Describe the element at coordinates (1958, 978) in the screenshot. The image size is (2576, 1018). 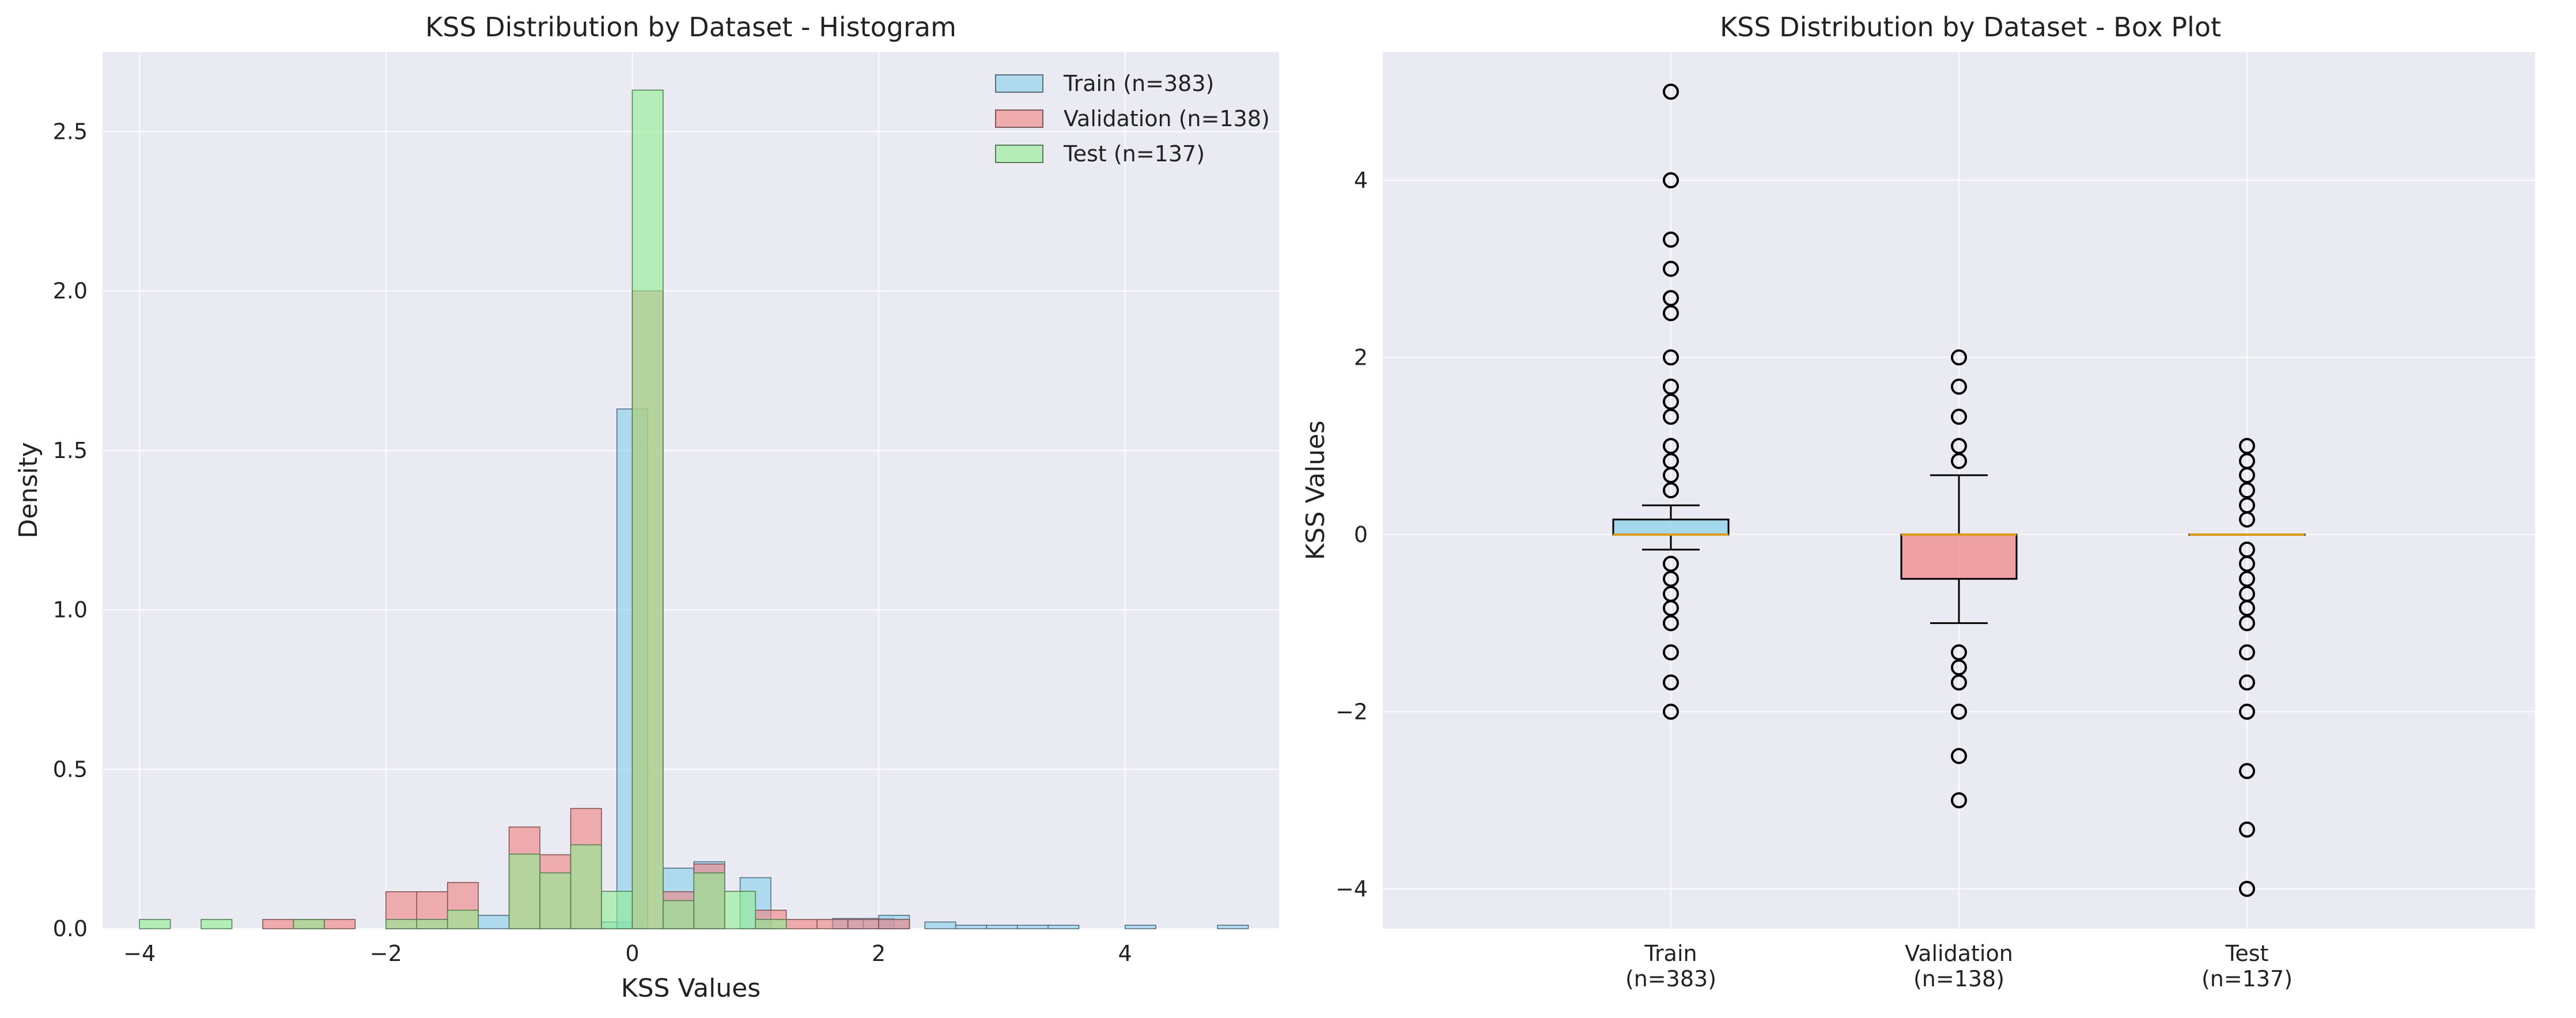
I see `boxplot-x-tick-sublabel: (n=138)` at that location.